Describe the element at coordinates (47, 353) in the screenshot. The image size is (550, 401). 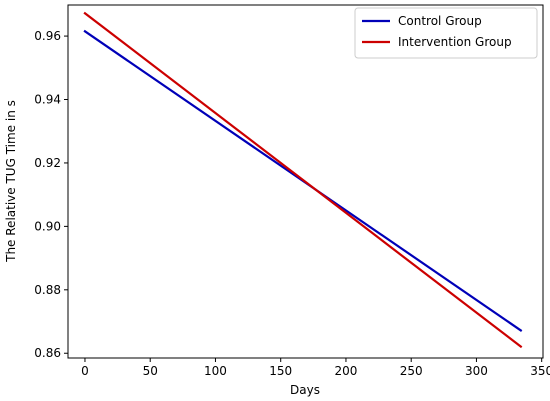
I see `y-tick-label: 0.86` at that location.